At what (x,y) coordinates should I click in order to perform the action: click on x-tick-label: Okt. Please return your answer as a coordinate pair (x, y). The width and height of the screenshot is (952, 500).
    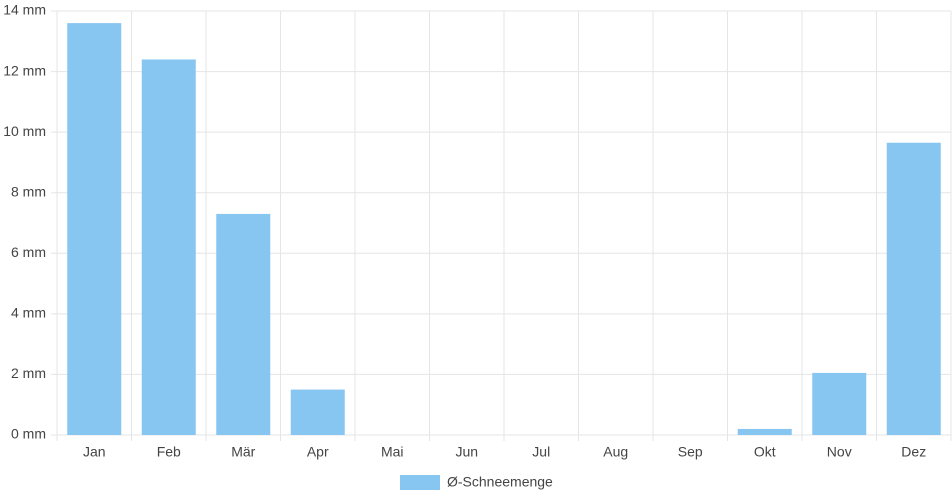
    Looking at the image, I should click on (765, 452).